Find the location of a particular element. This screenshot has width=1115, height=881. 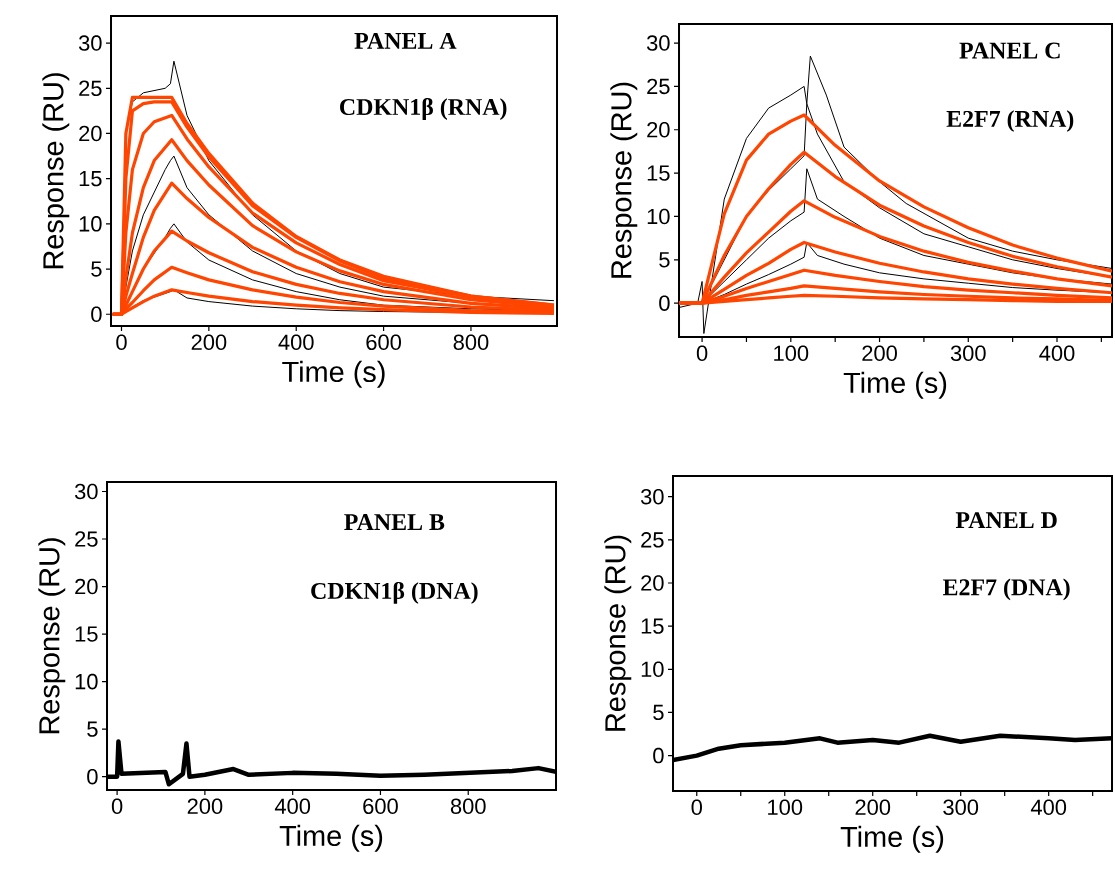

text: PANEL A is located at coordinates (405, 40).